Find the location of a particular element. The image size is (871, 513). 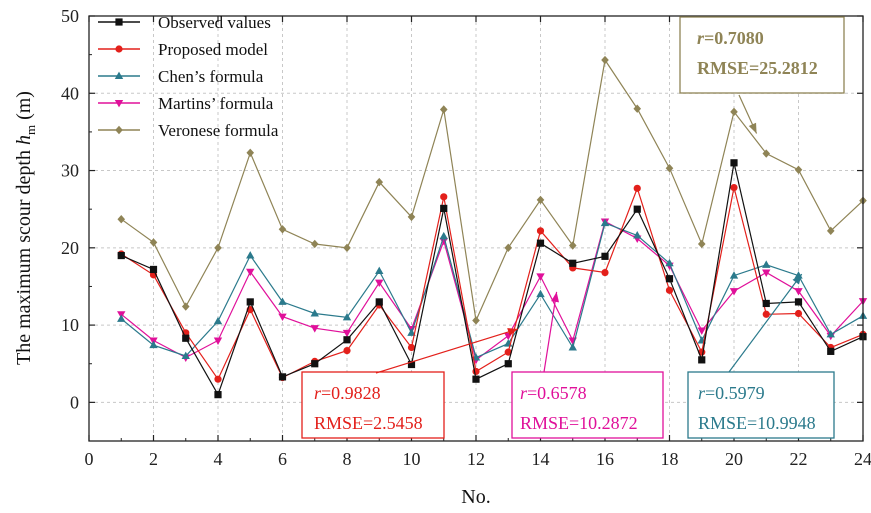

x-tick-label: 10 is located at coordinates (412, 459).